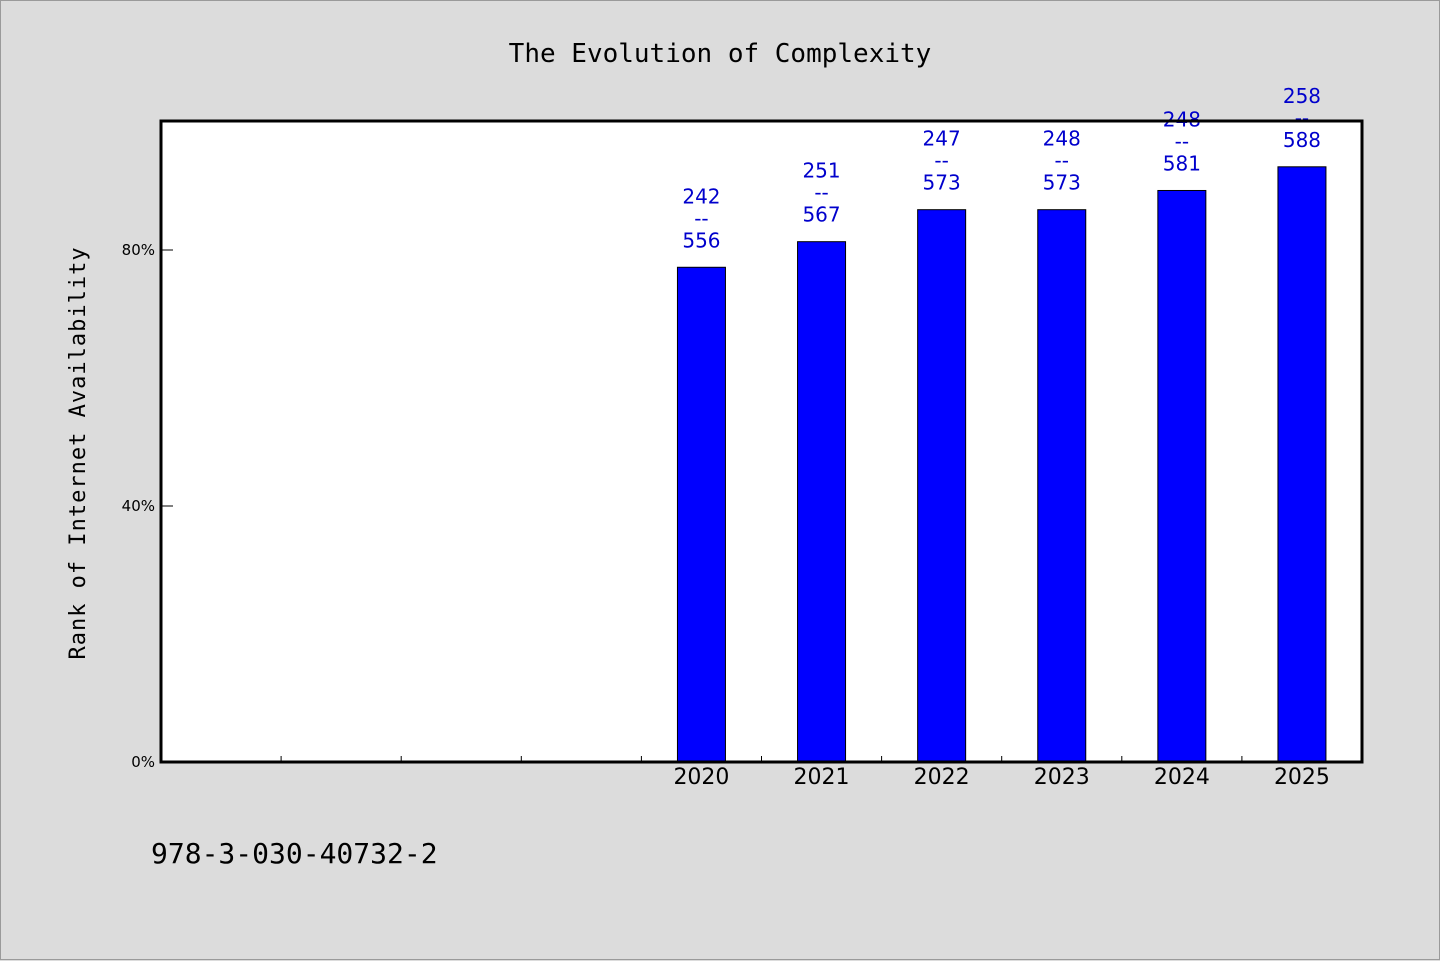  Describe the element at coordinates (720, 54) in the screenshot. I see `chart-title: The Evolution of Complexity` at that location.